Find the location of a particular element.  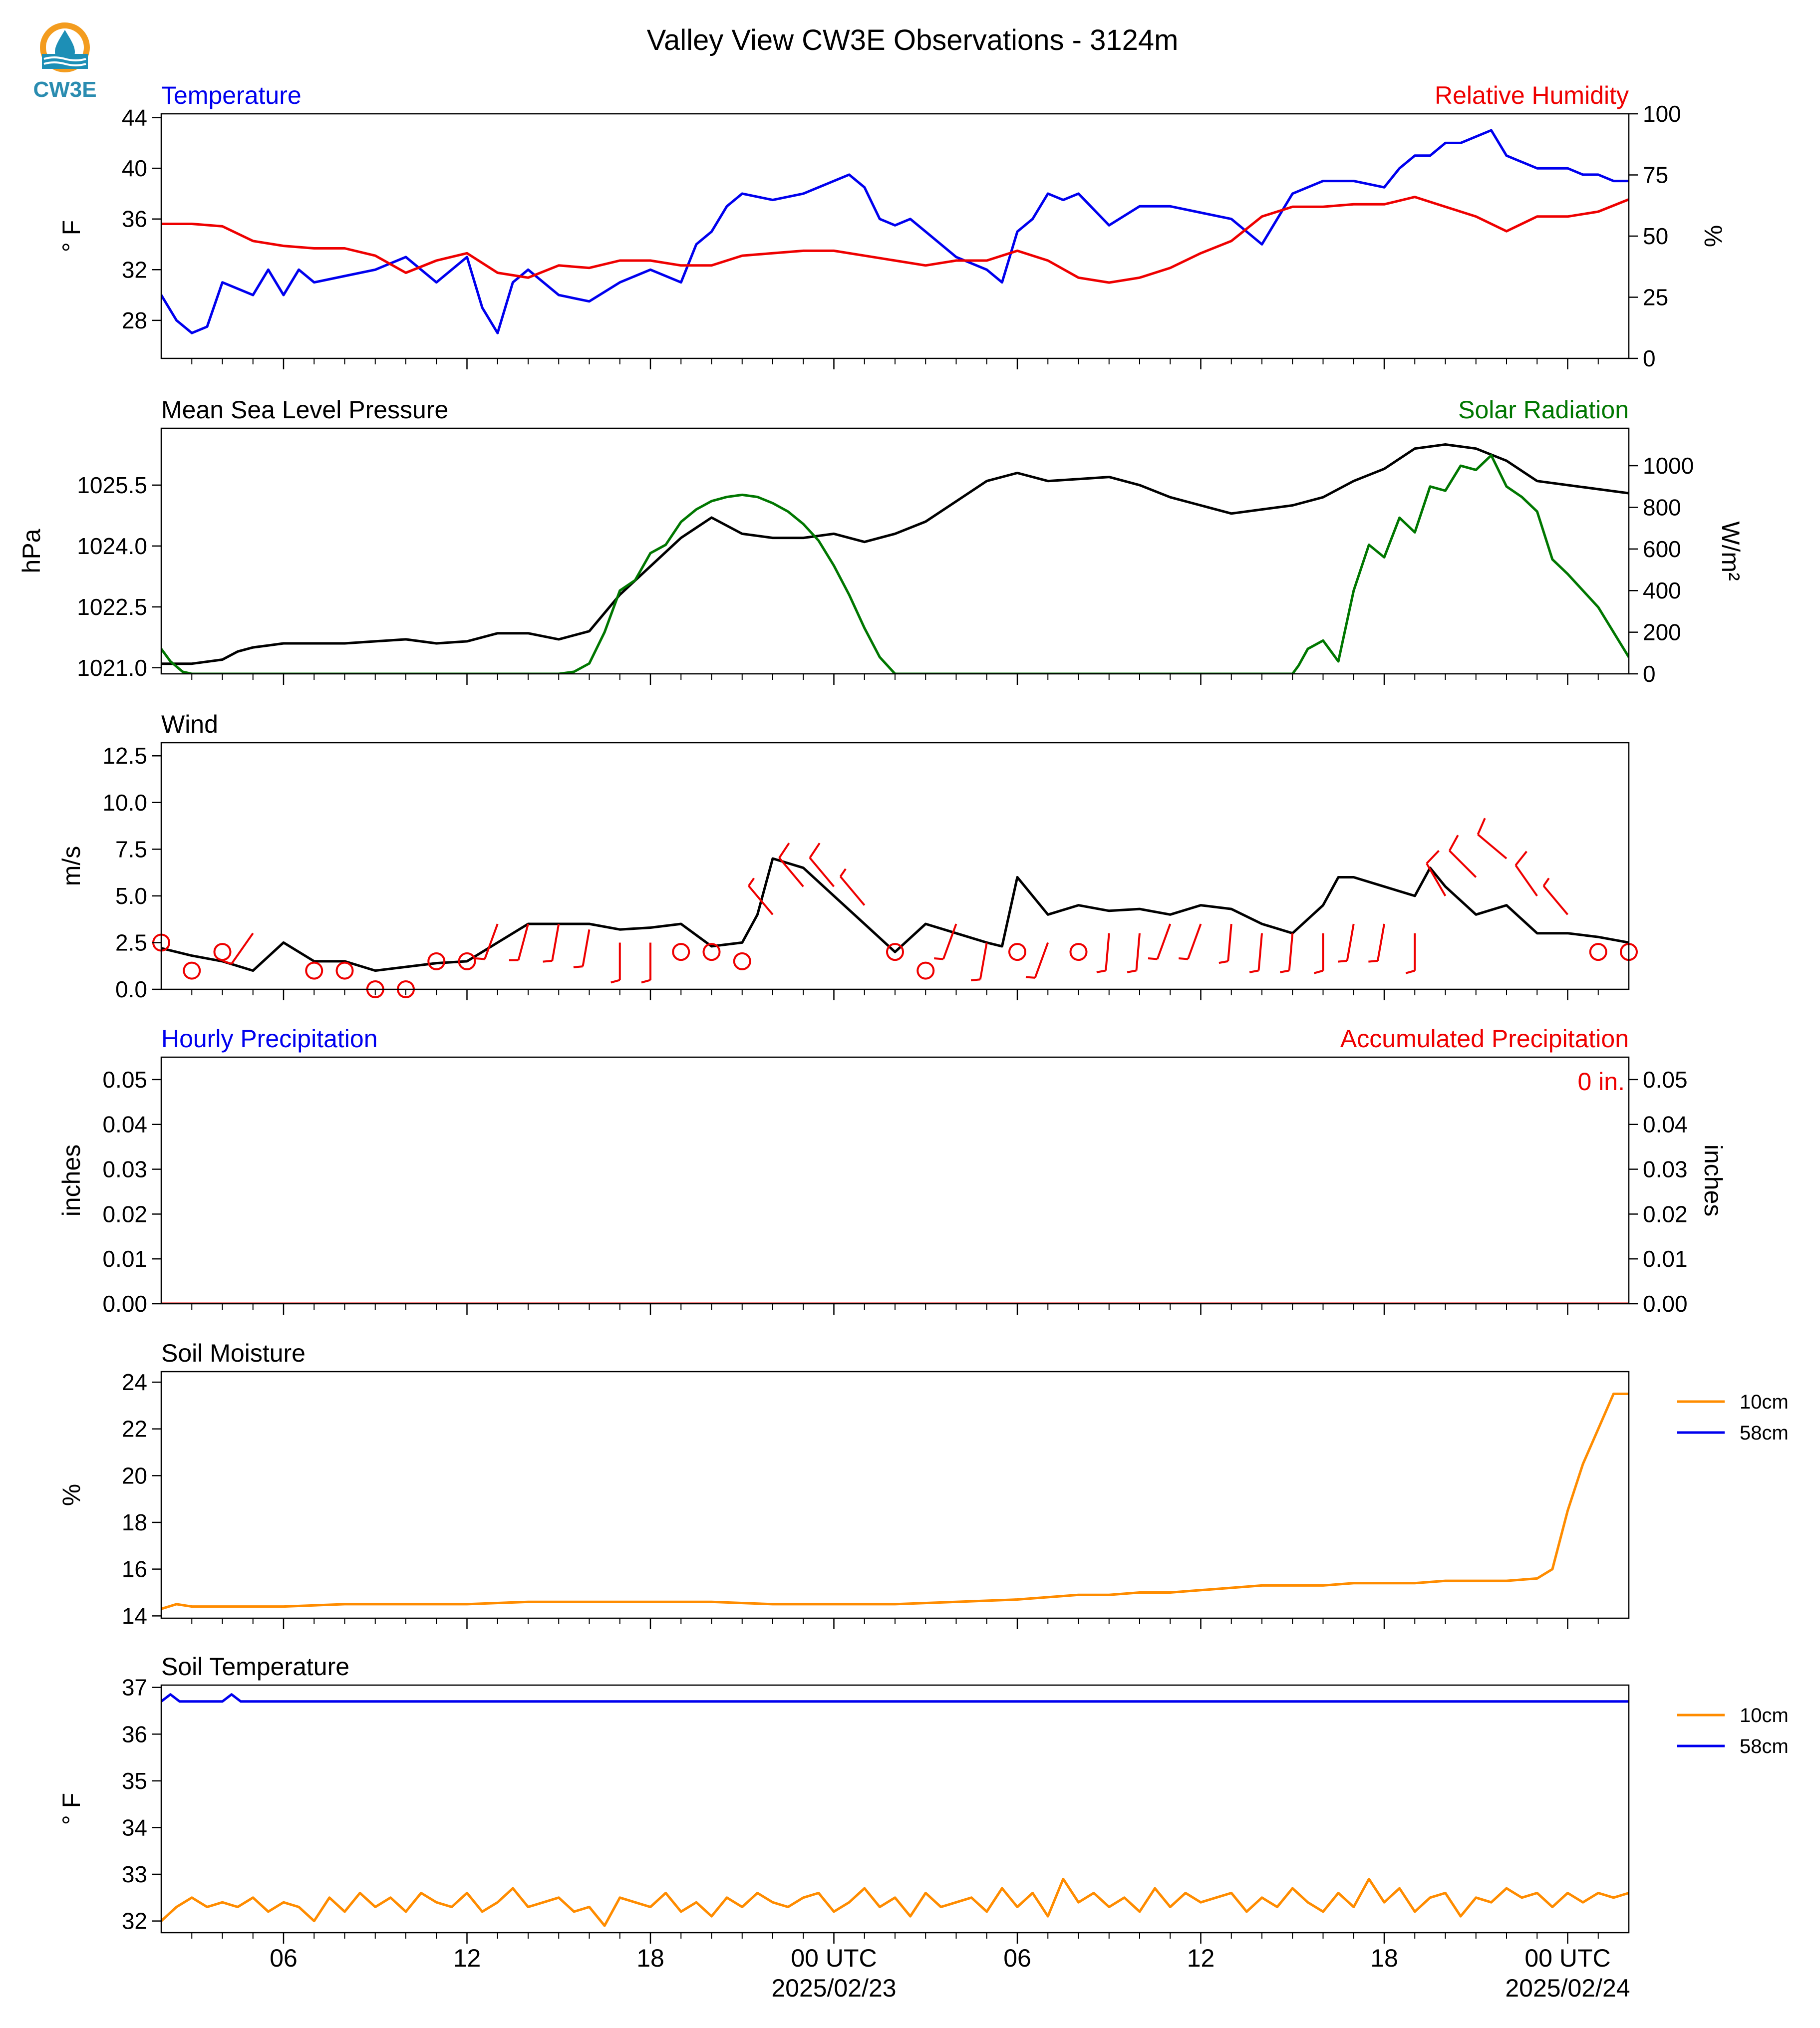

panel-wind: 0.0 2.5 5.0 7.5 10.0 12.5 Wind m/s is located at coordinates (847, 856).